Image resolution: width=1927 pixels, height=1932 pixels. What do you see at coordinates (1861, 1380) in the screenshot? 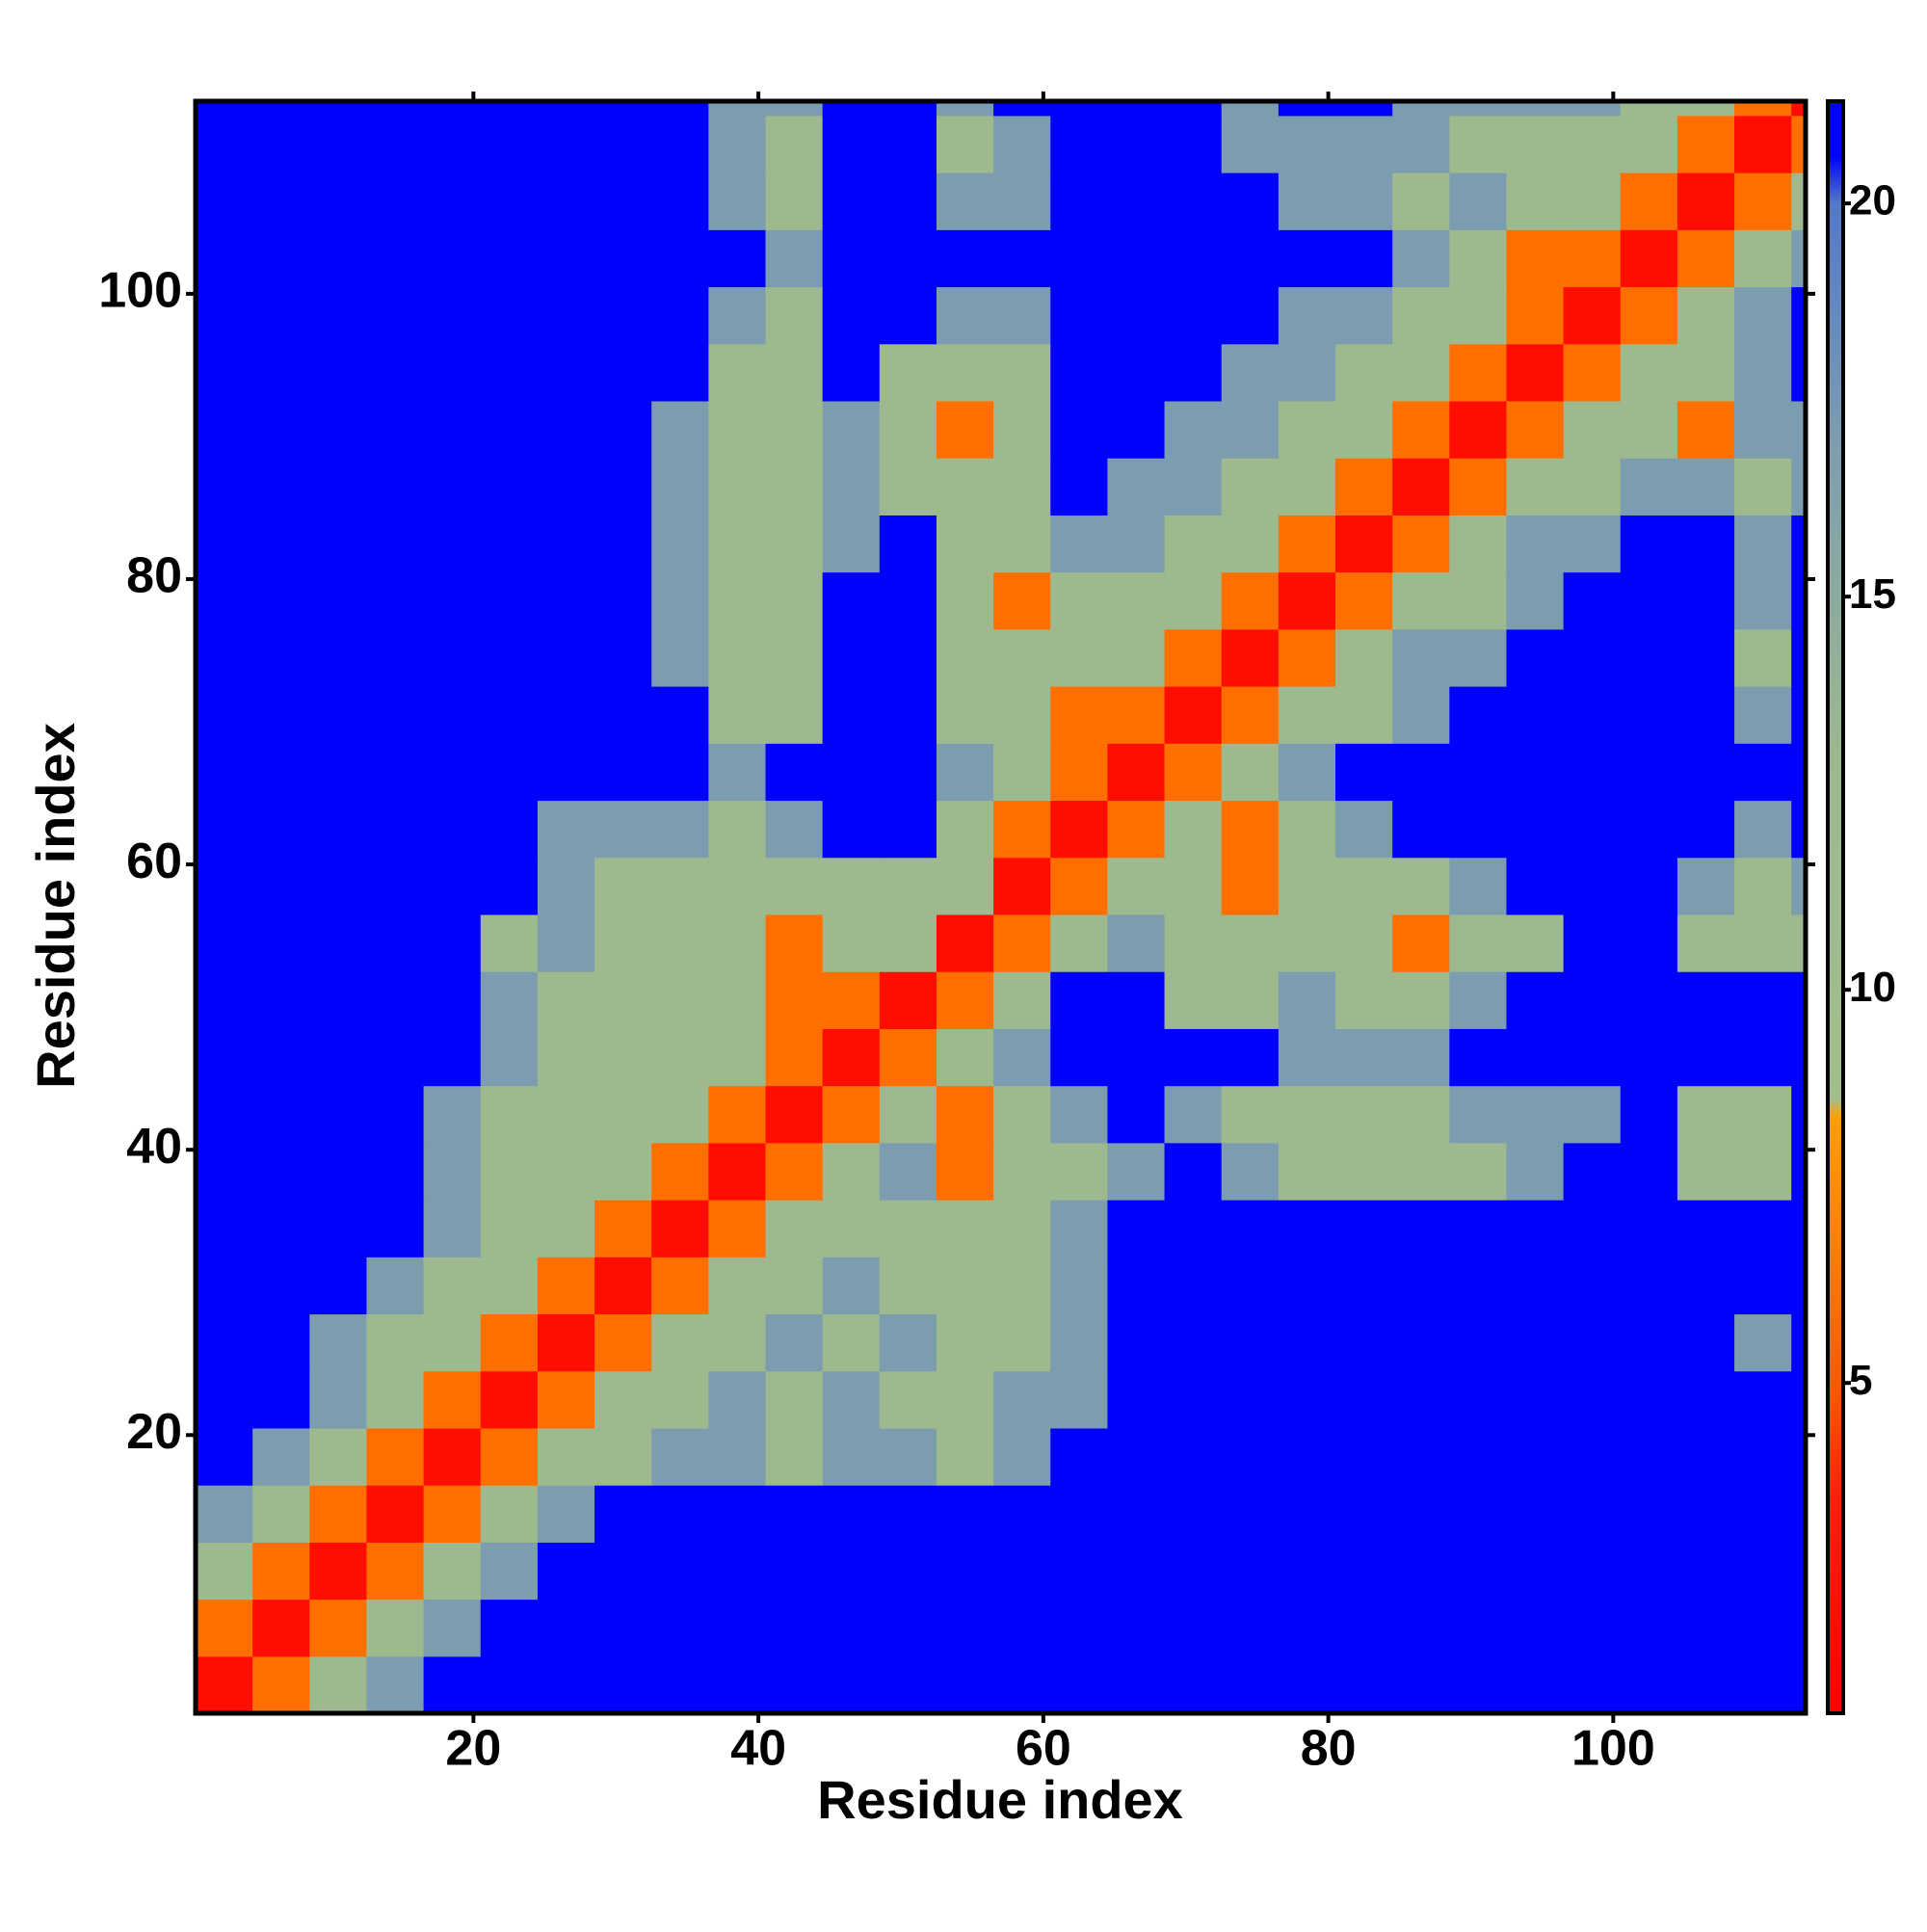
I see `colorbar-tick-label: 5` at bounding box center [1861, 1380].